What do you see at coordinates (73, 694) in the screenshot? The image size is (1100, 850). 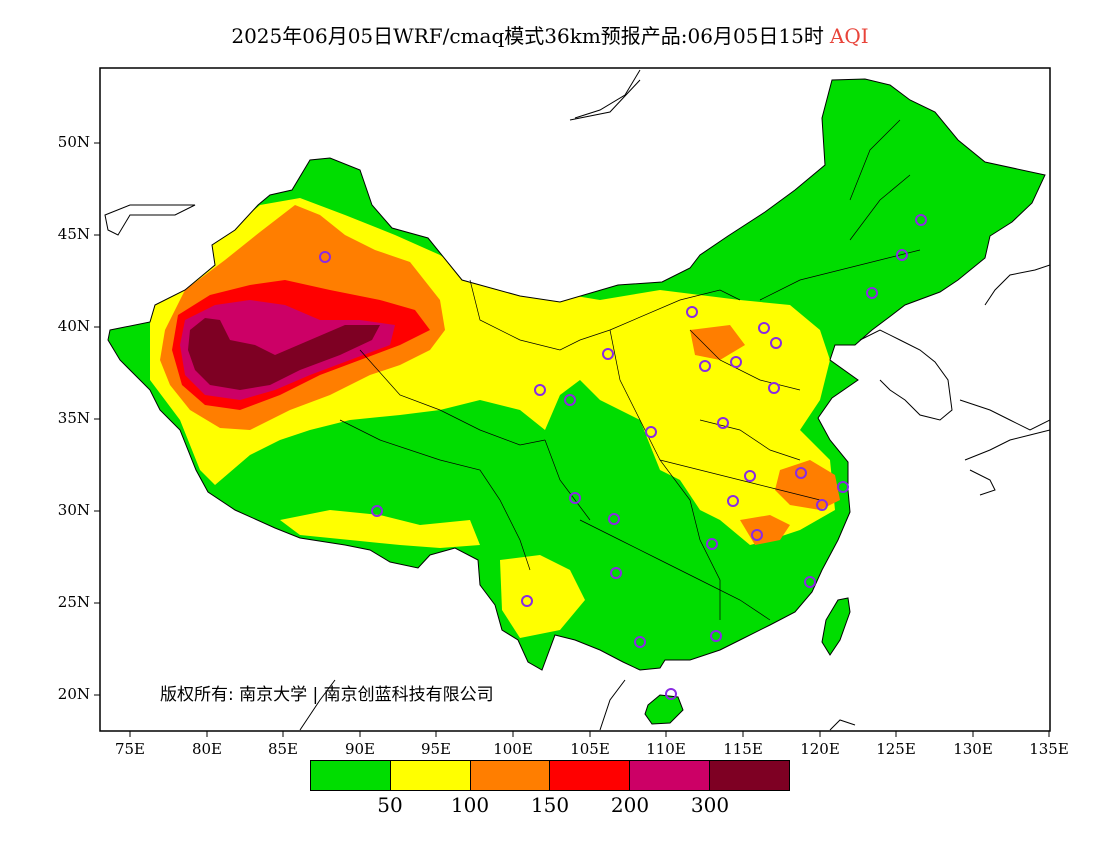 I see `lat-tick-label: 20N` at bounding box center [73, 694].